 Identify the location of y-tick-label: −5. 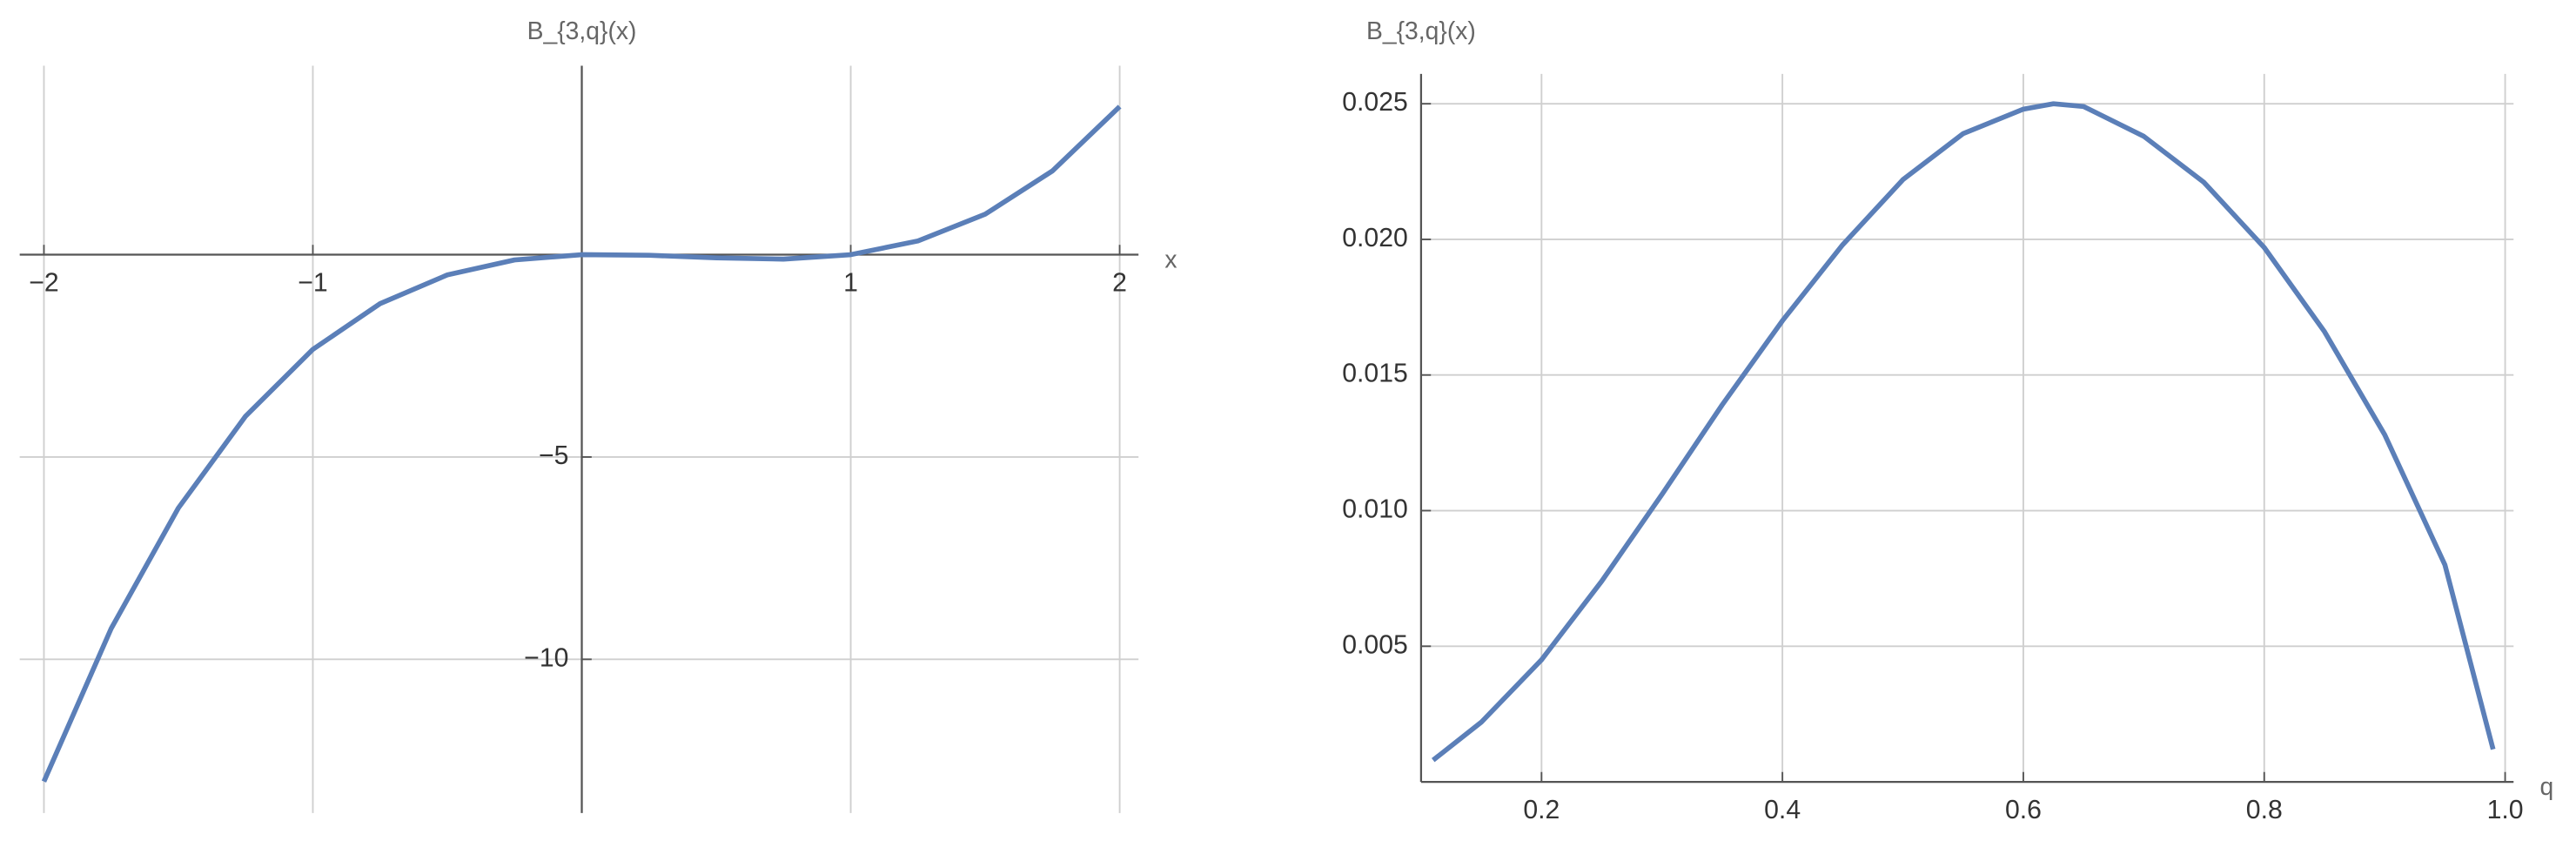
(553, 455).